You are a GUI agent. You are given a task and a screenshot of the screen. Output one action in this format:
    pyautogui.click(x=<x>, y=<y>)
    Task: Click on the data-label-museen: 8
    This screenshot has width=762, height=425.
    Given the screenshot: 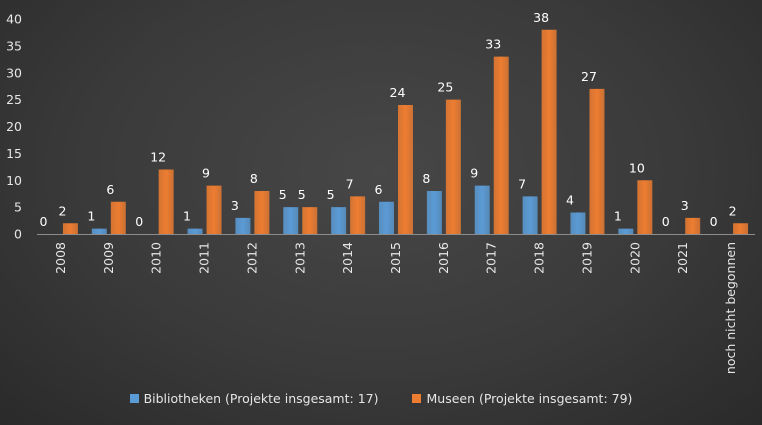 What is the action you would take?
    pyautogui.click(x=254, y=178)
    